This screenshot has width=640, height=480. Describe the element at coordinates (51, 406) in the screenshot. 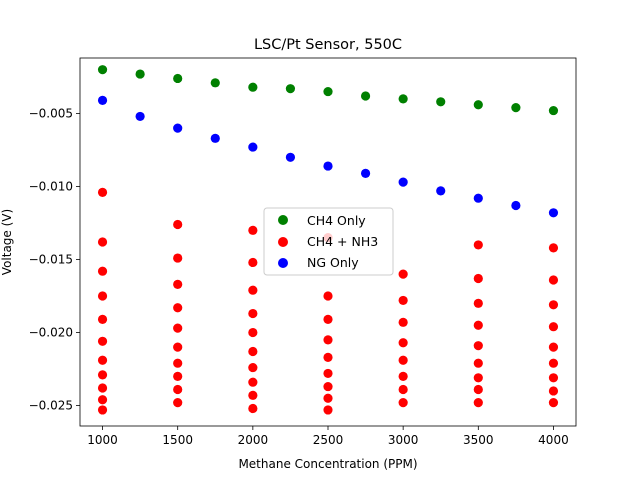

I see `y-tick-label: −0.025` at that location.